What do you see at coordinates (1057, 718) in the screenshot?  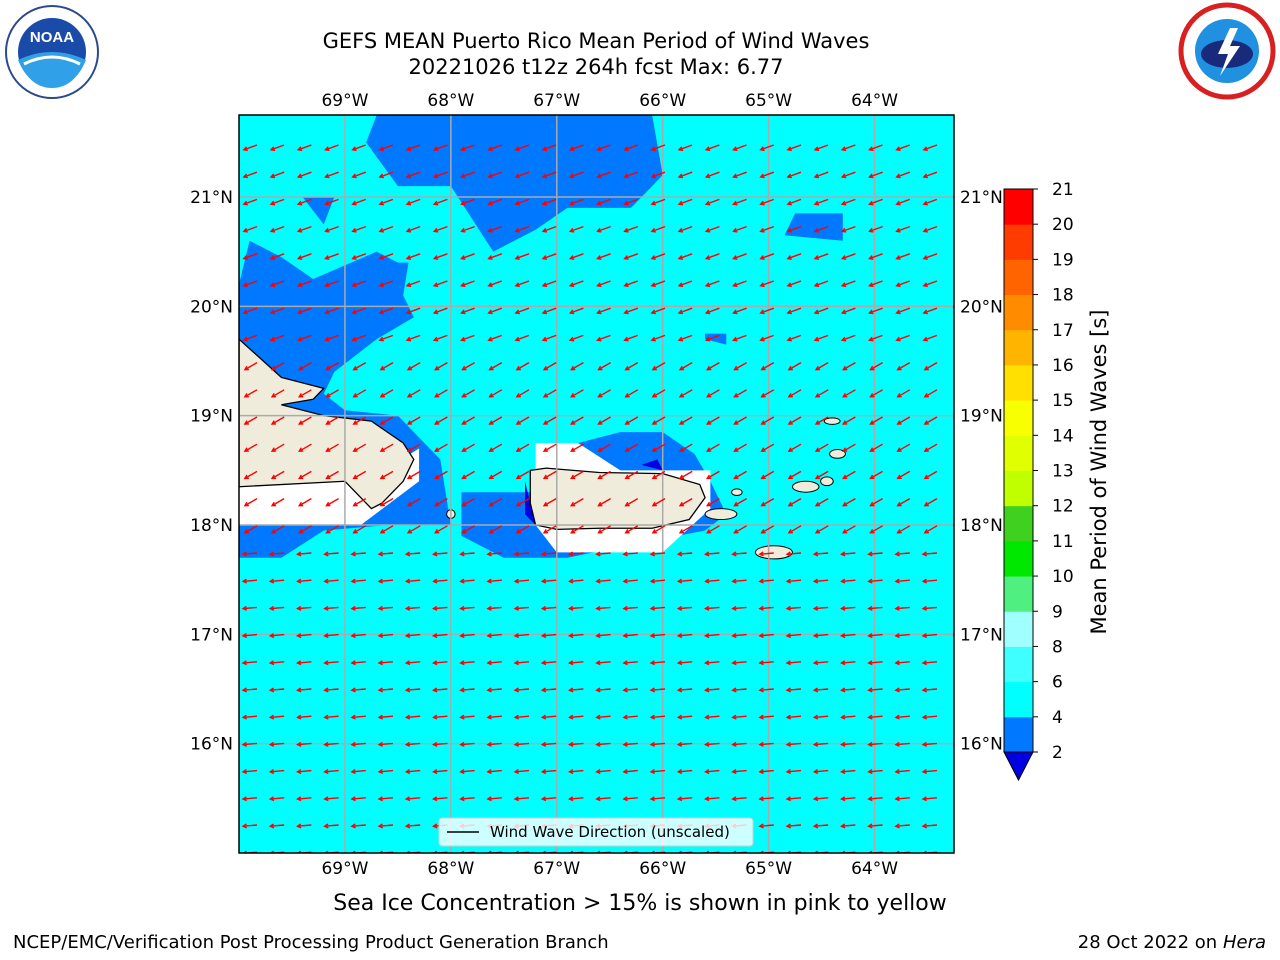 I see `colorbar-tick-label: 4` at bounding box center [1057, 718].